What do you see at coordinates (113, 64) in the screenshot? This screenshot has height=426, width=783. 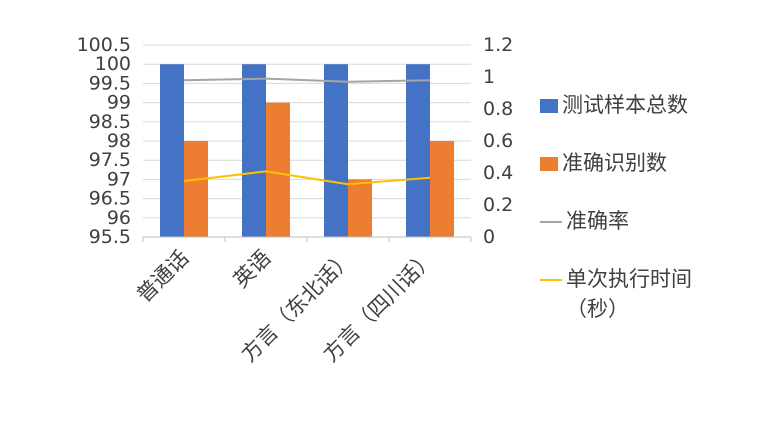 I see `y-tick-label: 100` at bounding box center [113, 64].